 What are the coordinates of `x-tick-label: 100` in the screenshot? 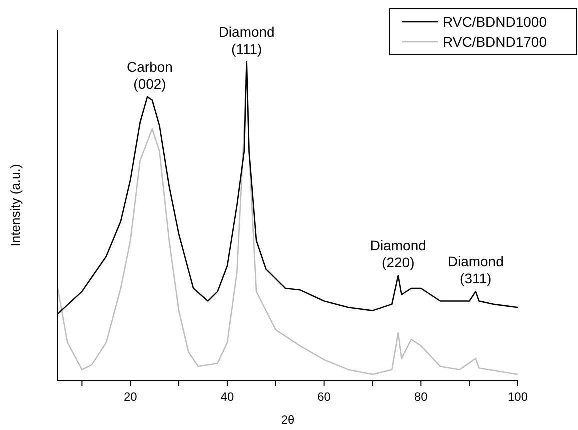 It's located at (518, 397).